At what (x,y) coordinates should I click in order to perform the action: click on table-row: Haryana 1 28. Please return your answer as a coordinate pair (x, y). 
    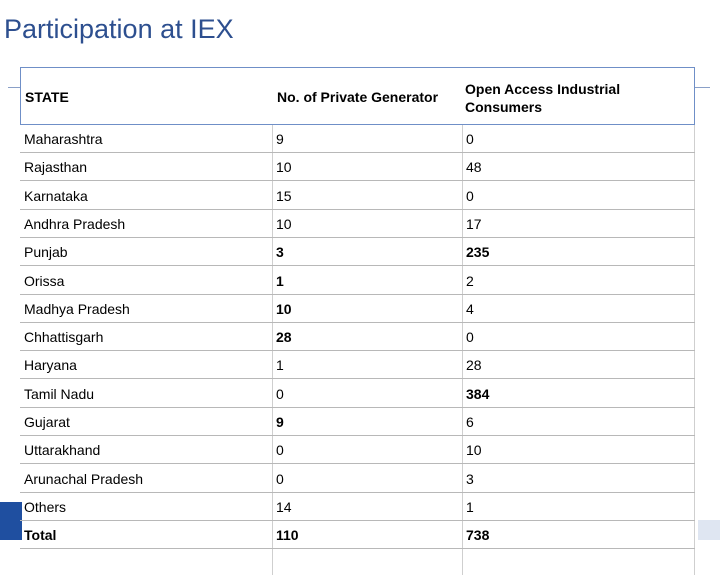
    Looking at the image, I should click on (357, 365).